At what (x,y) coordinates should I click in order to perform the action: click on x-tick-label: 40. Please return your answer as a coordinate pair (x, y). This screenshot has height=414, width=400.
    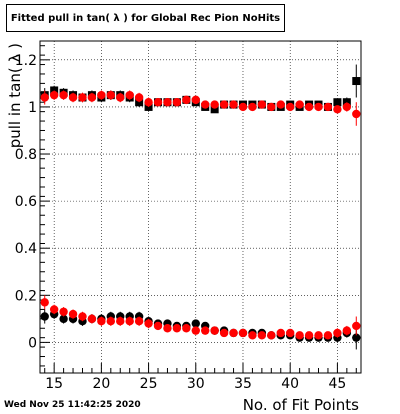
    Looking at the image, I should click on (290, 384).